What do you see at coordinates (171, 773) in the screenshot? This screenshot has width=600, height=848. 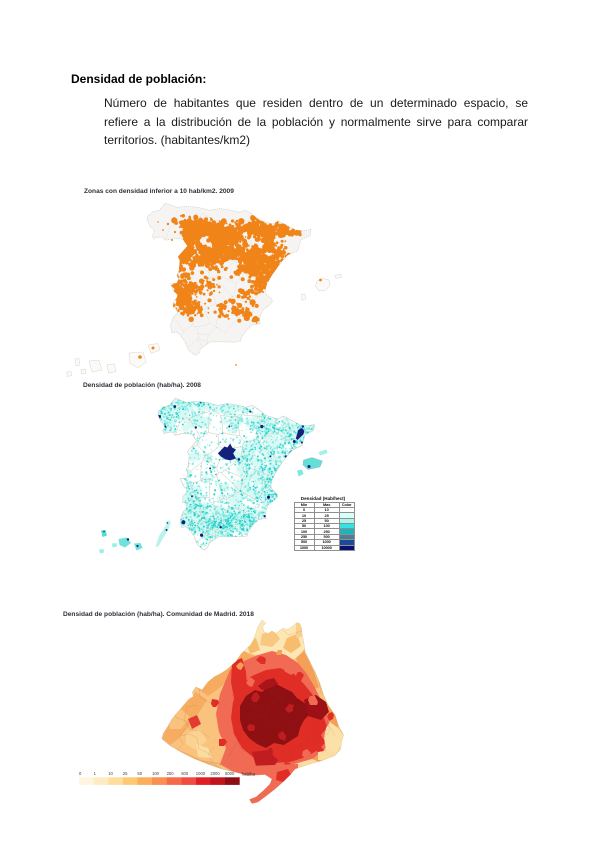 I see `svg-text: 250` at bounding box center [171, 773].